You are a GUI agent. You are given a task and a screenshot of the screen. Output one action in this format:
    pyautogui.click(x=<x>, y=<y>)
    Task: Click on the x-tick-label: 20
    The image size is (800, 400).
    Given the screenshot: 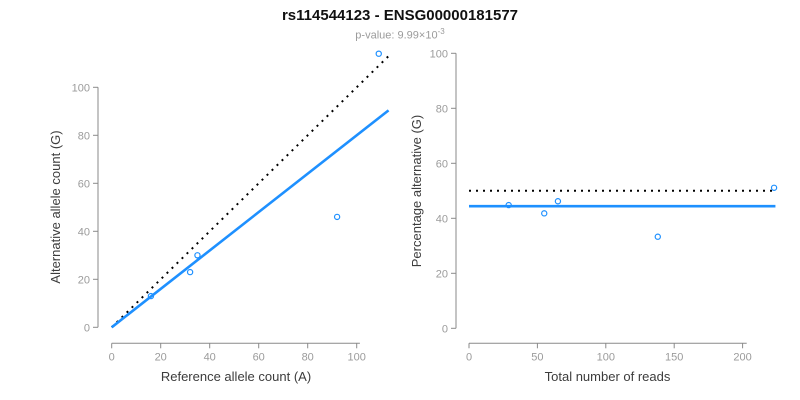 What is the action you would take?
    pyautogui.click(x=161, y=357)
    